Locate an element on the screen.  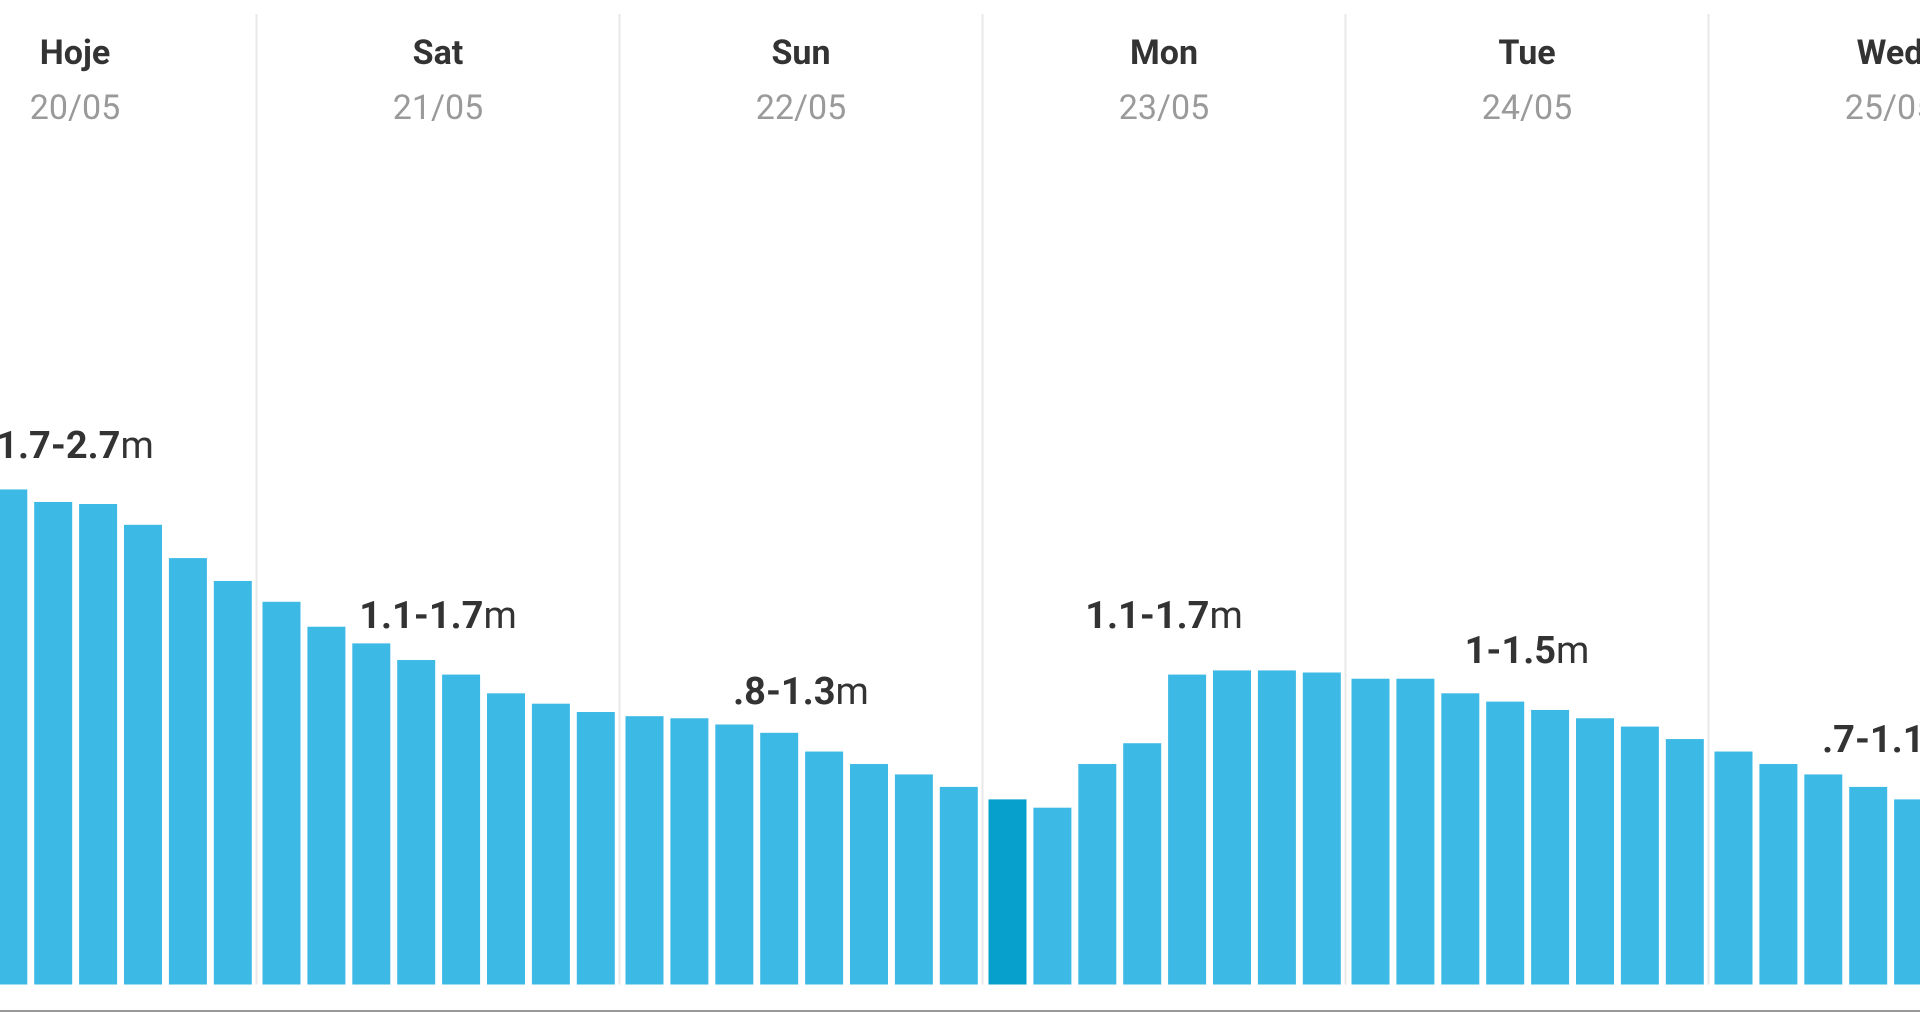
day-date: 23/05 is located at coordinates (1164, 108).